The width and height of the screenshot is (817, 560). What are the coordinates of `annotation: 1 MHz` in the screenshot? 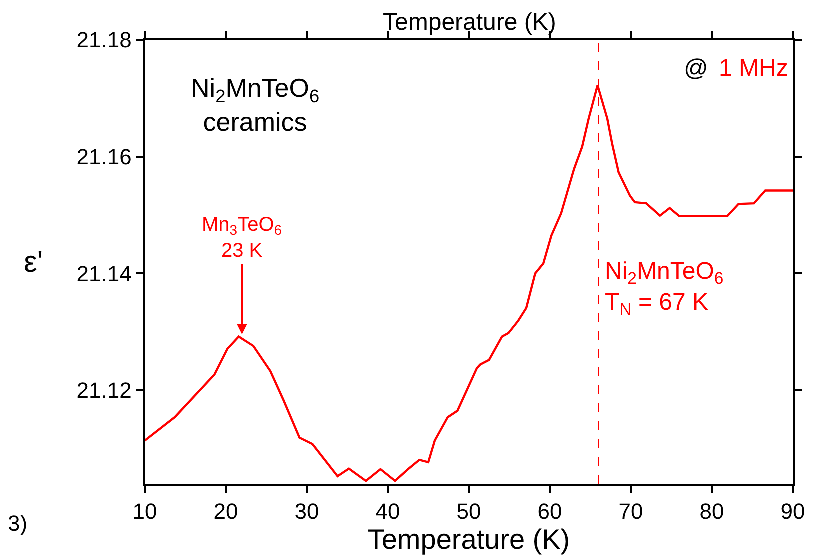 It's located at (753, 68).